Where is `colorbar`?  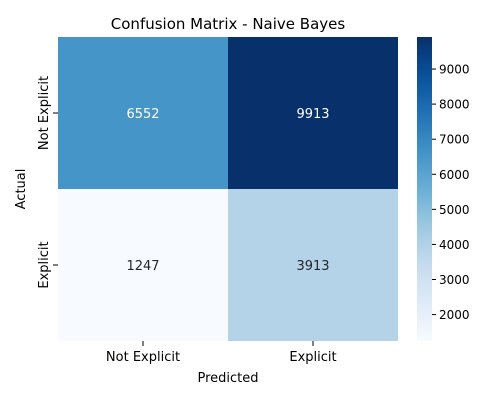
colorbar is located at coordinates (424, 189).